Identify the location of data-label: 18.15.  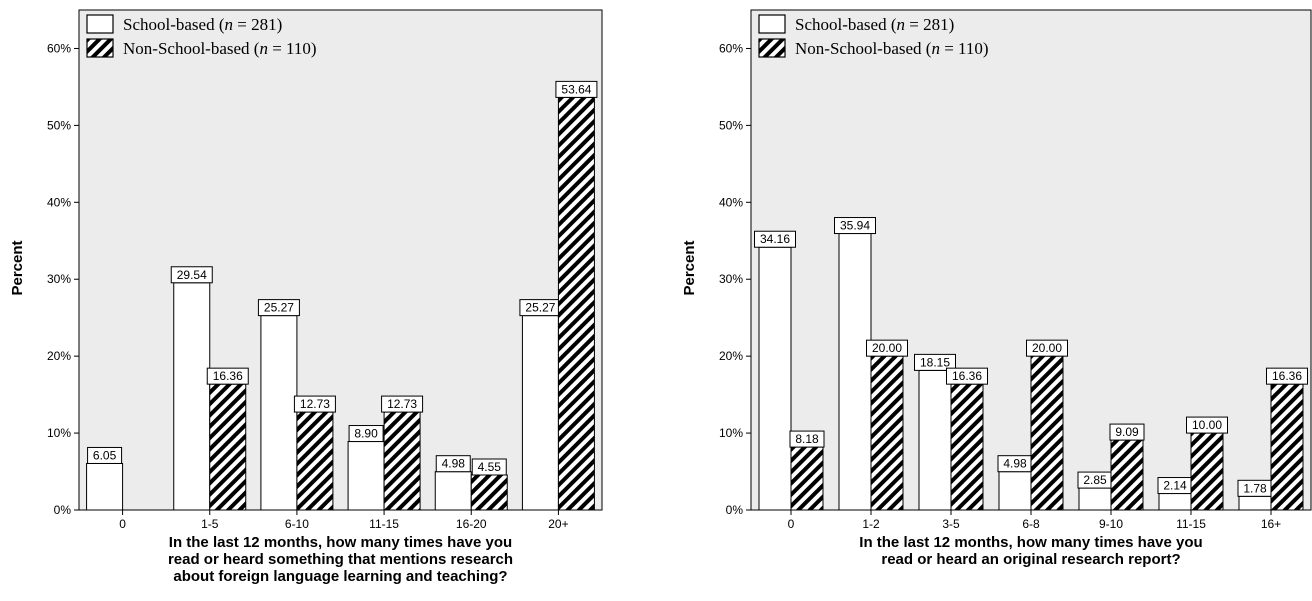
(935, 362).